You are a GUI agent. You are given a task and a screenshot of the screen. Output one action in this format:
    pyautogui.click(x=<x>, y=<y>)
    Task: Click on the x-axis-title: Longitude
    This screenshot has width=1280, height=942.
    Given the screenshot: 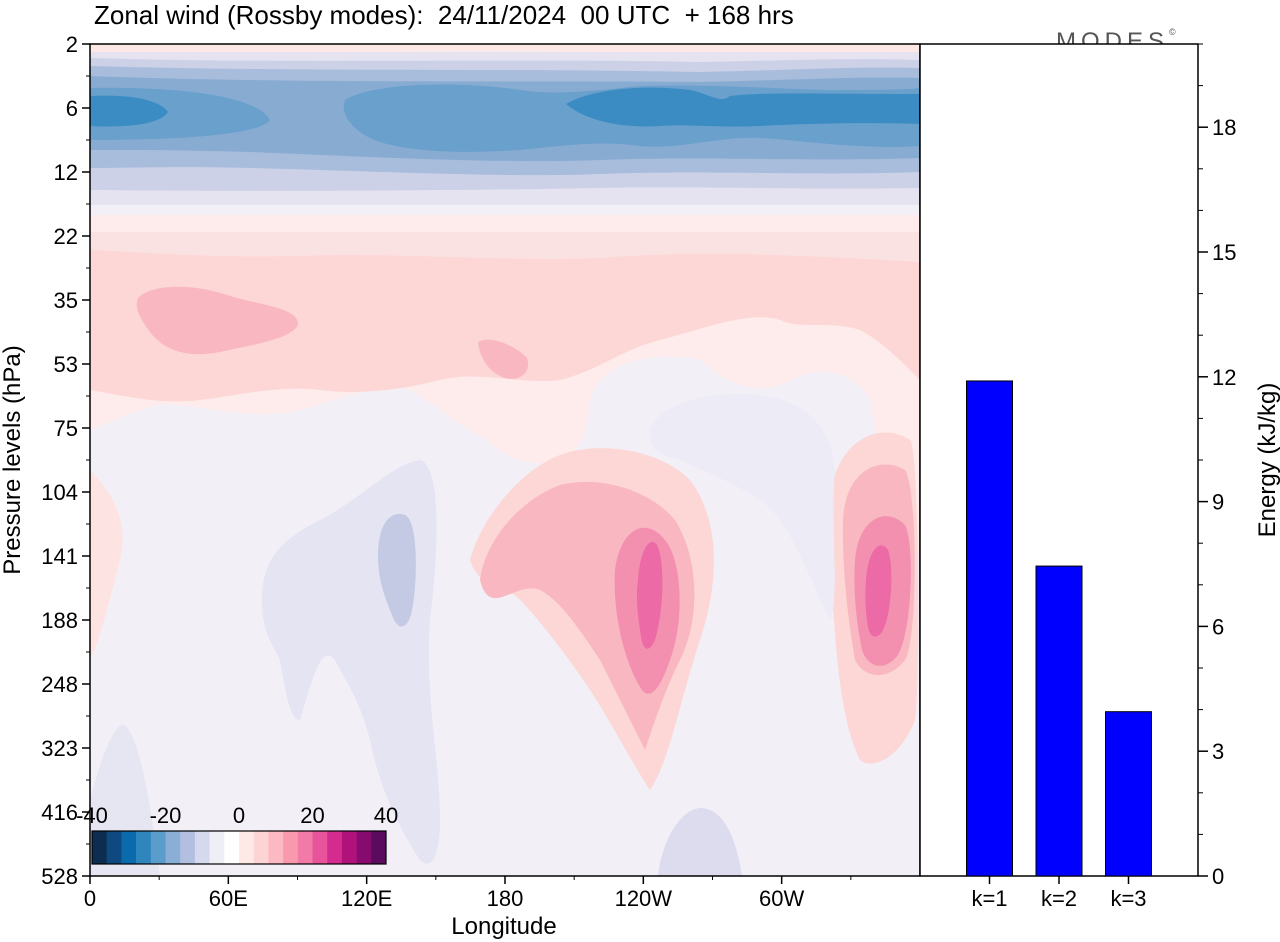 What is the action you would take?
    pyautogui.click(x=503, y=926)
    